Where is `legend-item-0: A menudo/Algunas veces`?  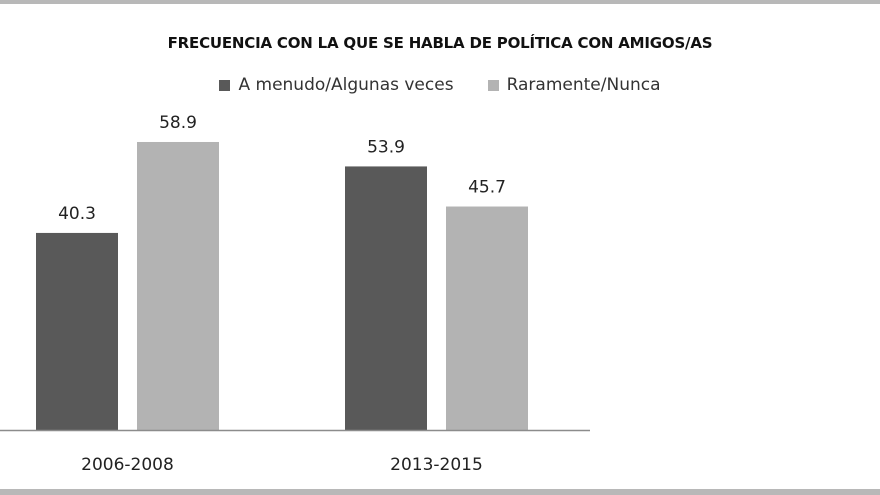
legend-item-0: A menudo/Algunas veces is located at coordinates (336, 85).